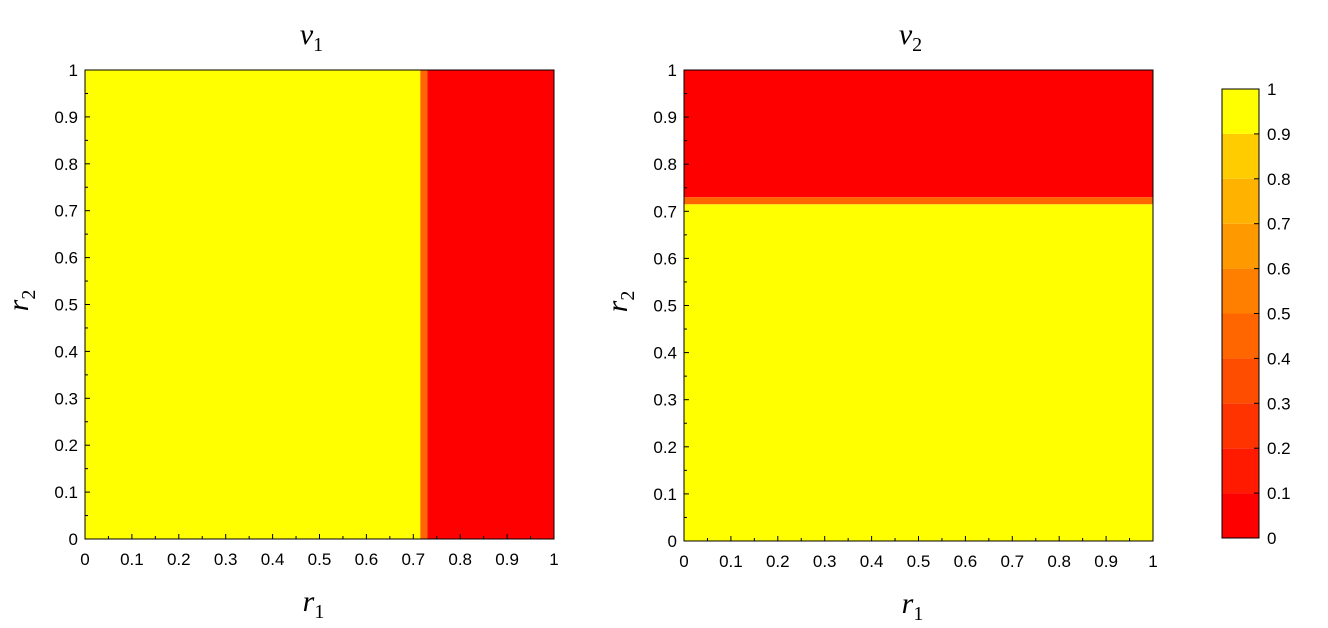 The height and width of the screenshot is (628, 1328). What do you see at coordinates (1279, 134) in the screenshot?
I see `colorbar-tick-label: 0.9` at bounding box center [1279, 134].